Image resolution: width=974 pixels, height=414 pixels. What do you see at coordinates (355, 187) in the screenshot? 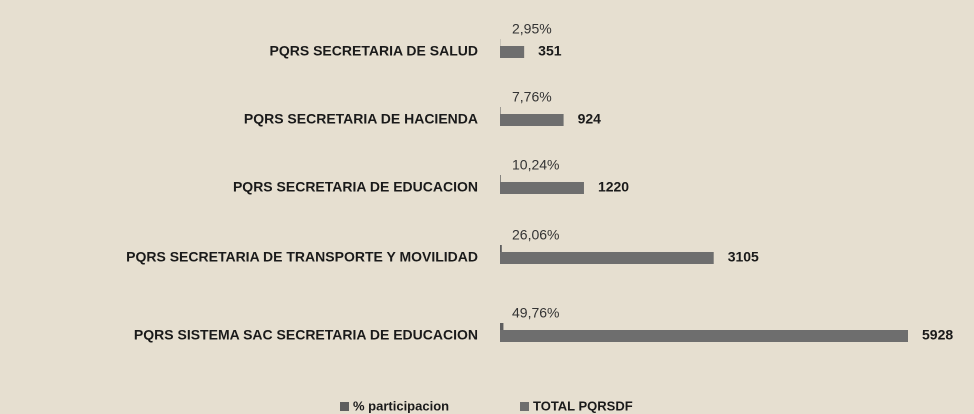
I see `category-label: PQRS SECRETARIA DE EDUCACION` at bounding box center [355, 187].